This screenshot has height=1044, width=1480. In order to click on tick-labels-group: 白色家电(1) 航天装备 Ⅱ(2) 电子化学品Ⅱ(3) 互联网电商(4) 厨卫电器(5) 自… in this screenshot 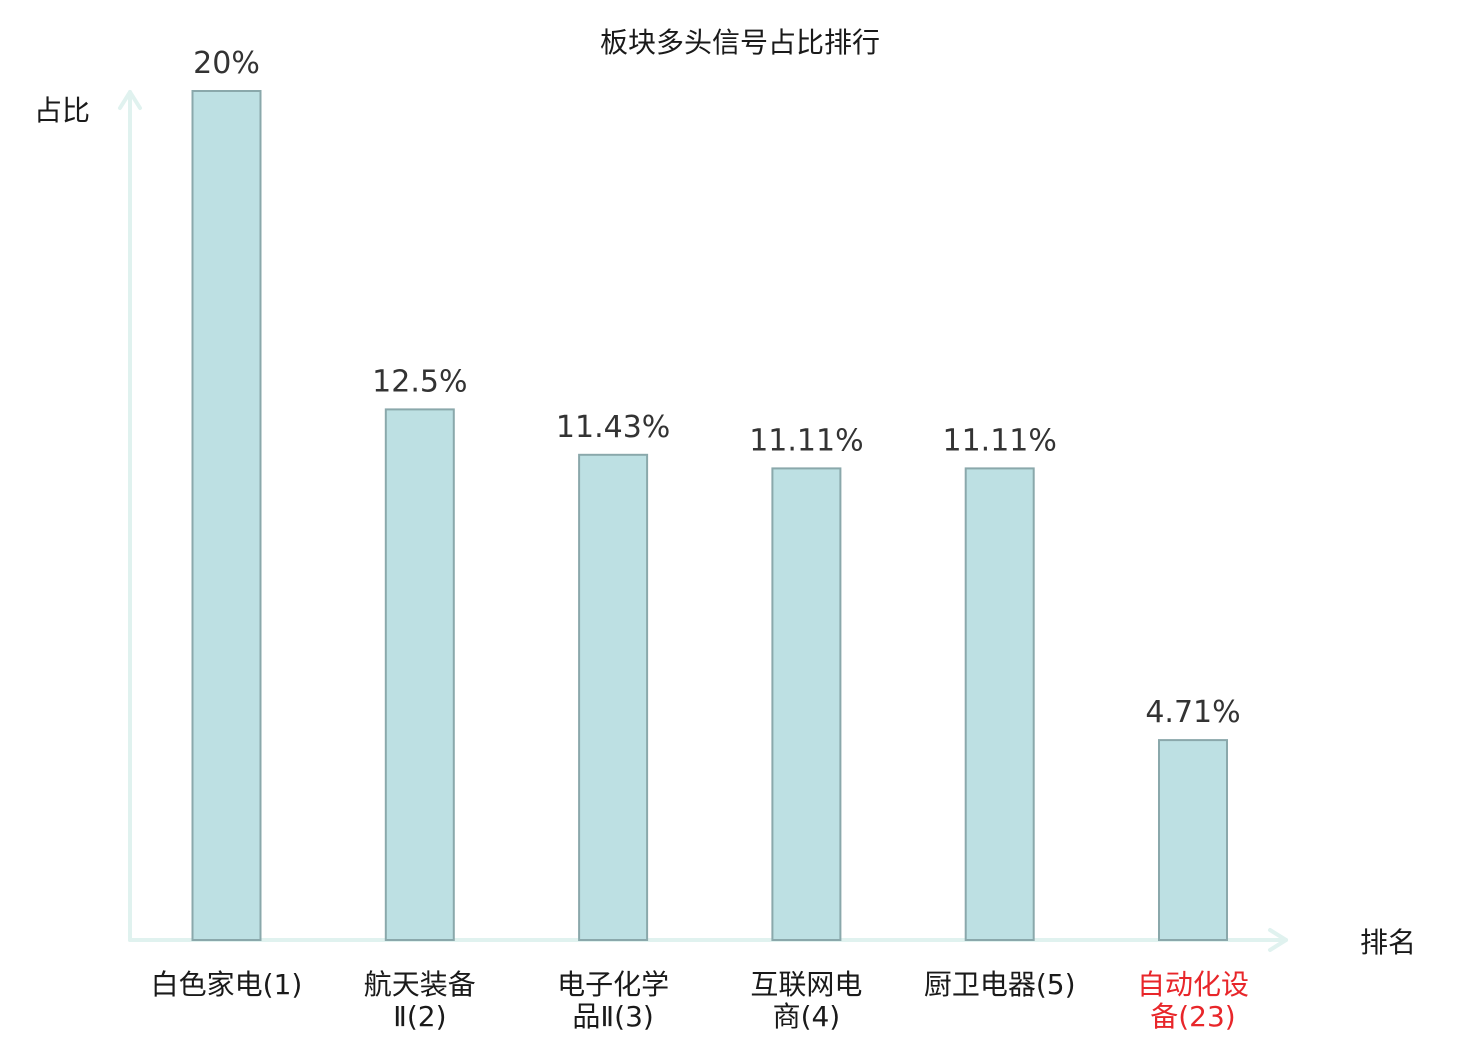, I will do `click(700, 1000)`.